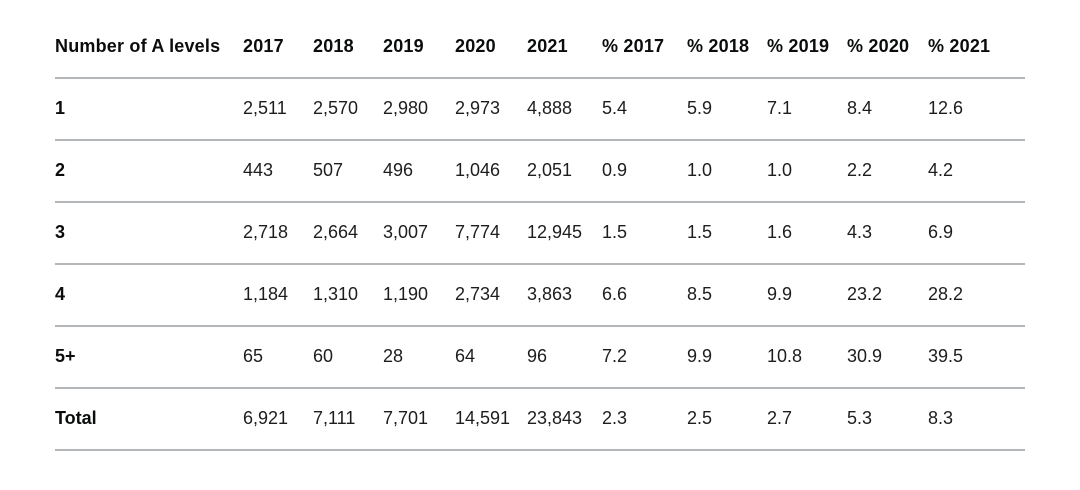 The image size is (1080, 490). What do you see at coordinates (278, 295) in the screenshot?
I see `cell-value: 1,184` at bounding box center [278, 295].